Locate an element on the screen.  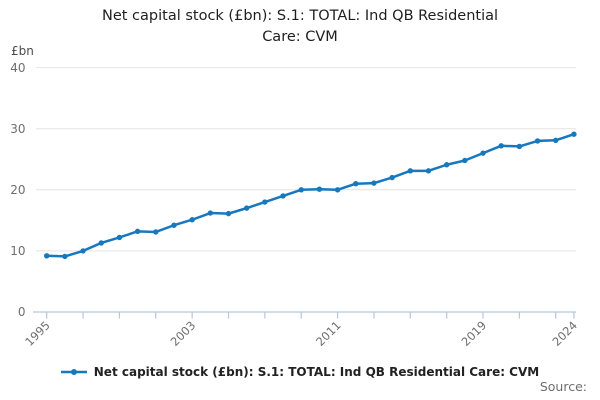
y-tick-label: 0 is located at coordinates (22, 312).